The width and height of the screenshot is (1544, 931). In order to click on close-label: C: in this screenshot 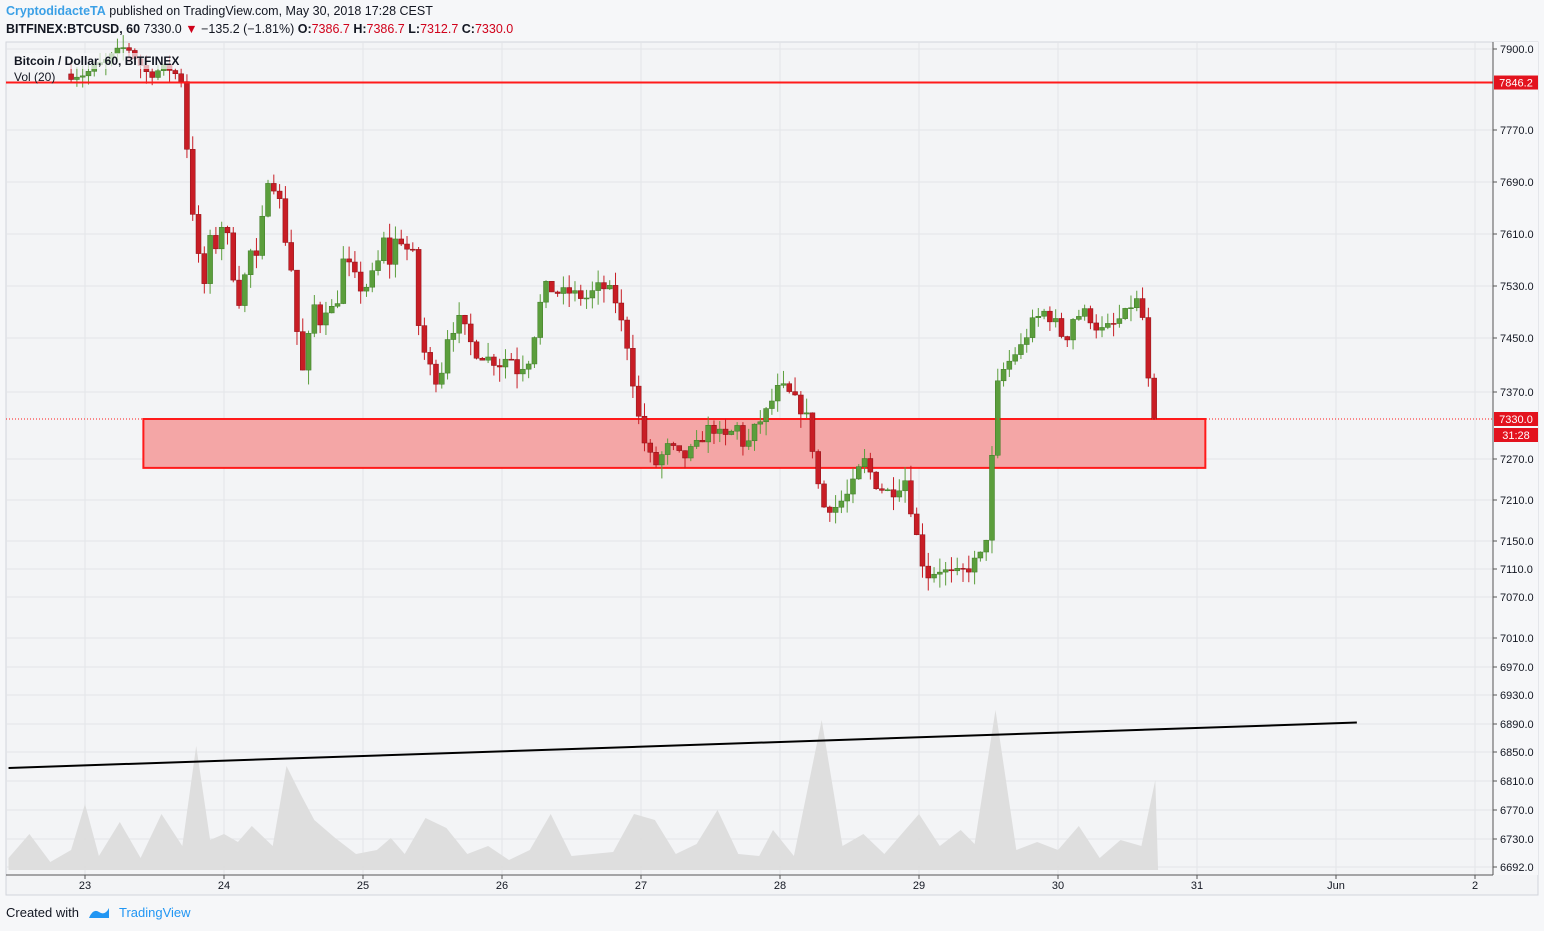, I will do `click(468, 29)`.